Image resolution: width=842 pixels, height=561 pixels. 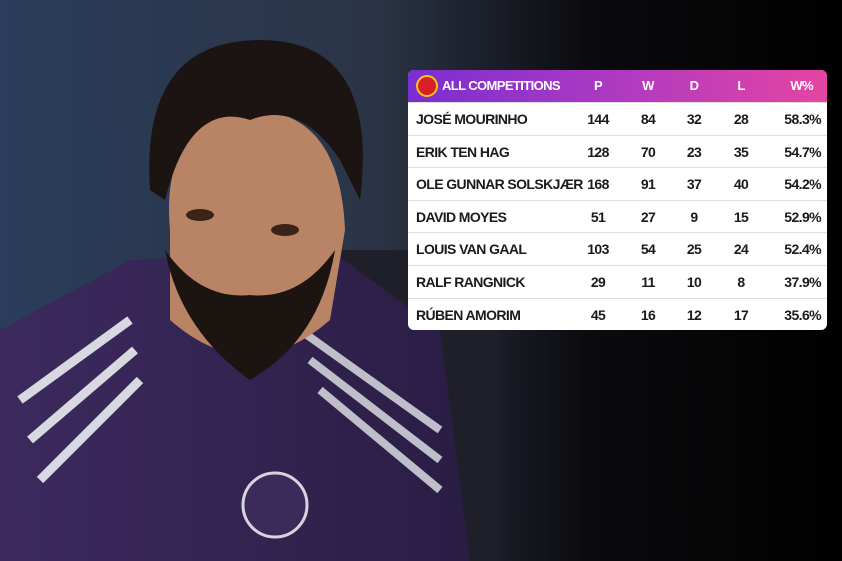 I want to click on stat-cell: 15, so click(x=741, y=216).